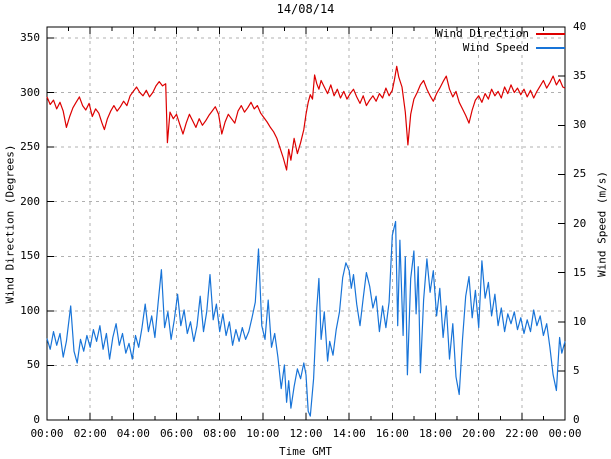  What do you see at coordinates (580, 76) in the screenshot?
I see `y-right-tick-label: 35` at bounding box center [580, 76].